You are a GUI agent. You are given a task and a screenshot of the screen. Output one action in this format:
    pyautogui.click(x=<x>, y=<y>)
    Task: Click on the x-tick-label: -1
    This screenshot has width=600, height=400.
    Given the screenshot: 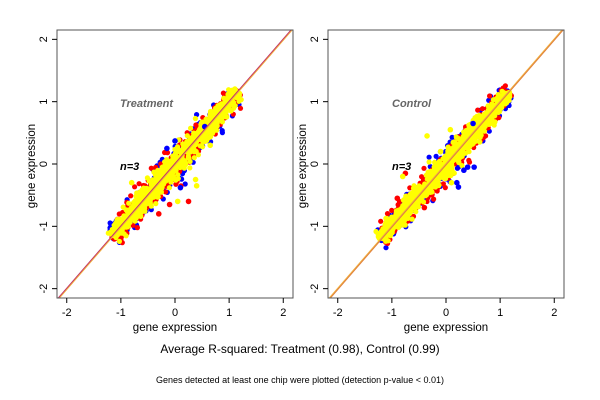 What is the action you would take?
    pyautogui.click(x=121, y=313)
    